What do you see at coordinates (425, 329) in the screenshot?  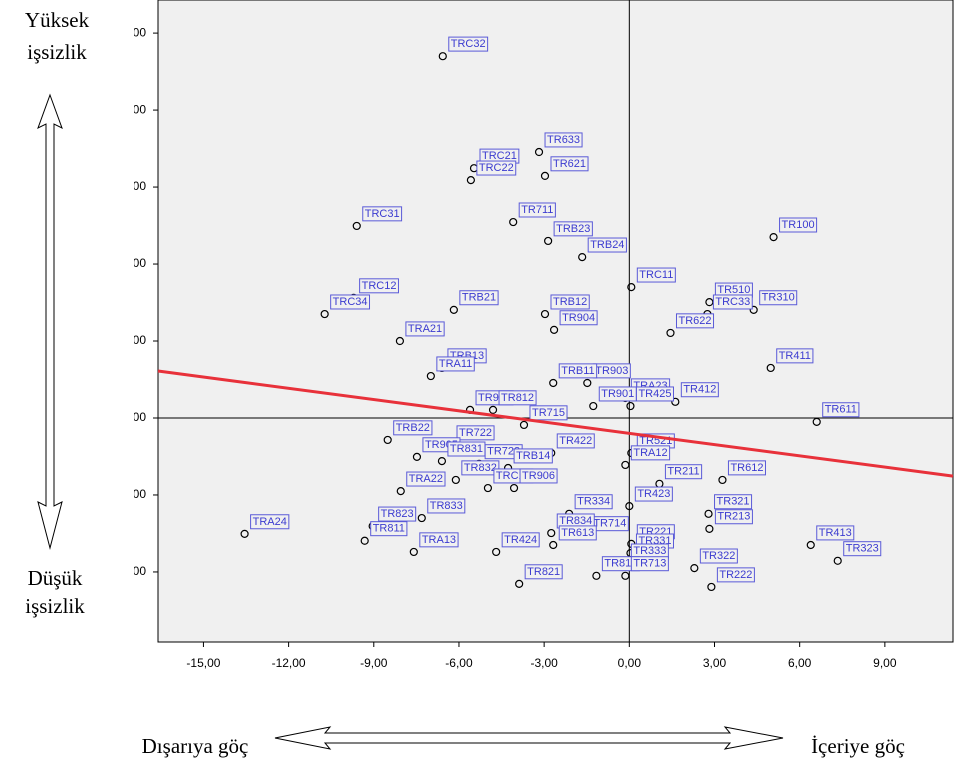 I see `point-label: TRA21` at bounding box center [425, 329].